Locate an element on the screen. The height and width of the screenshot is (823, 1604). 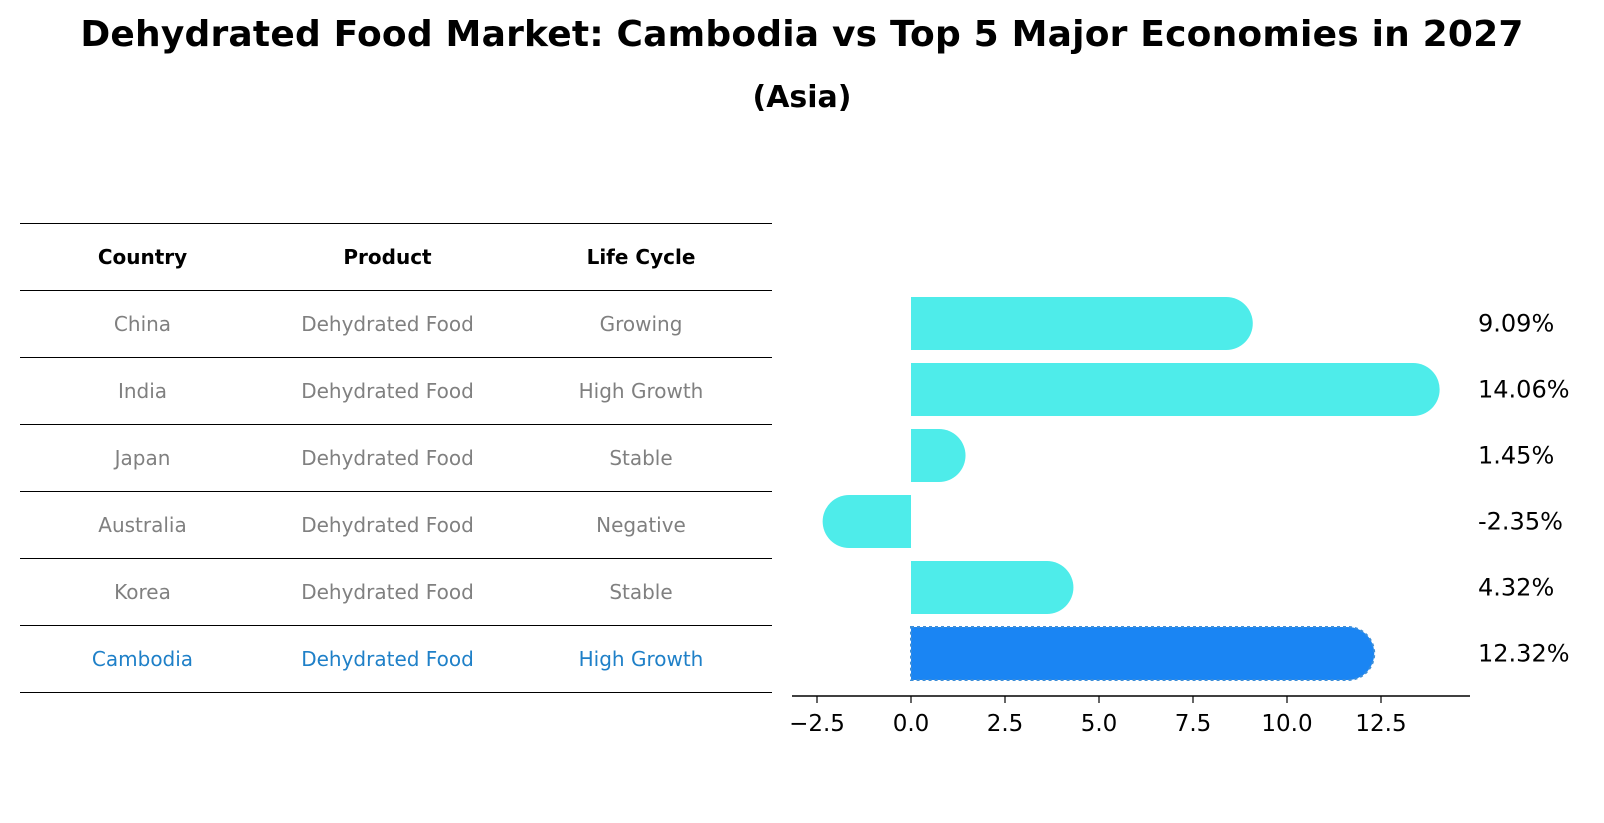
bar-cambodia is located at coordinates (1143, 653).